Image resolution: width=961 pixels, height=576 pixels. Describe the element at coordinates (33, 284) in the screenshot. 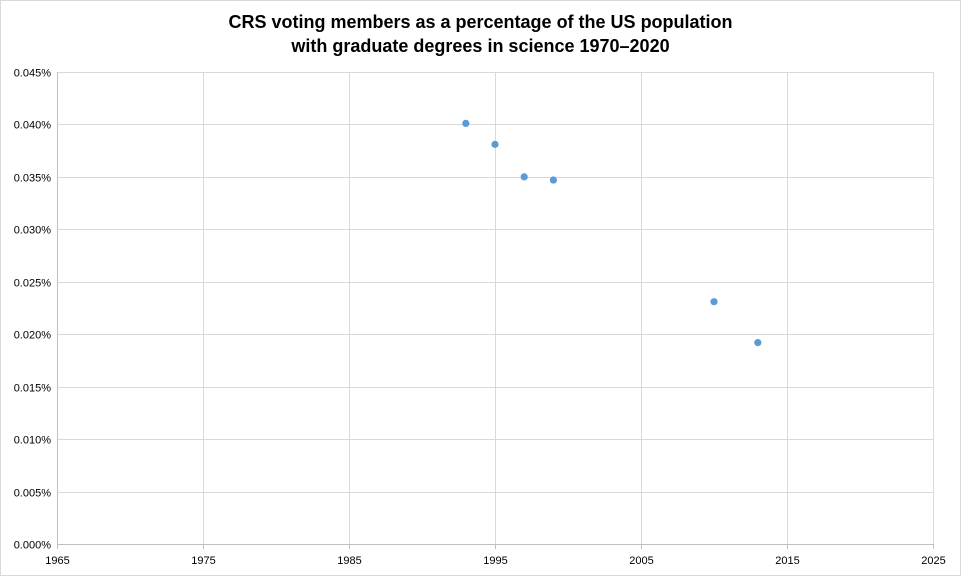

I see `y-tick-label: 0.025%` at that location.